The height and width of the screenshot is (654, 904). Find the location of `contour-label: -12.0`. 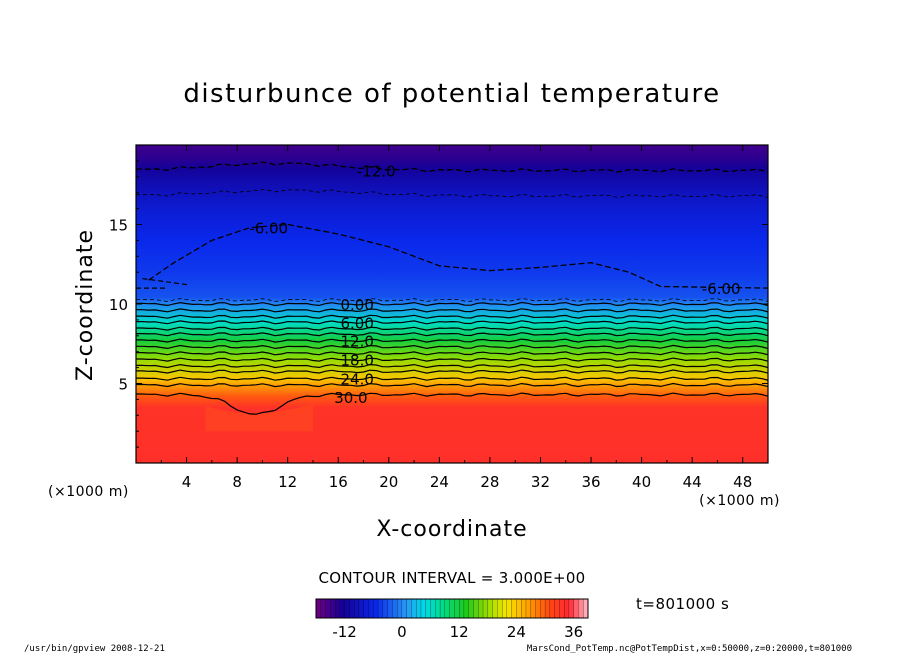

contour-label: -12.0 is located at coordinates (376, 171).